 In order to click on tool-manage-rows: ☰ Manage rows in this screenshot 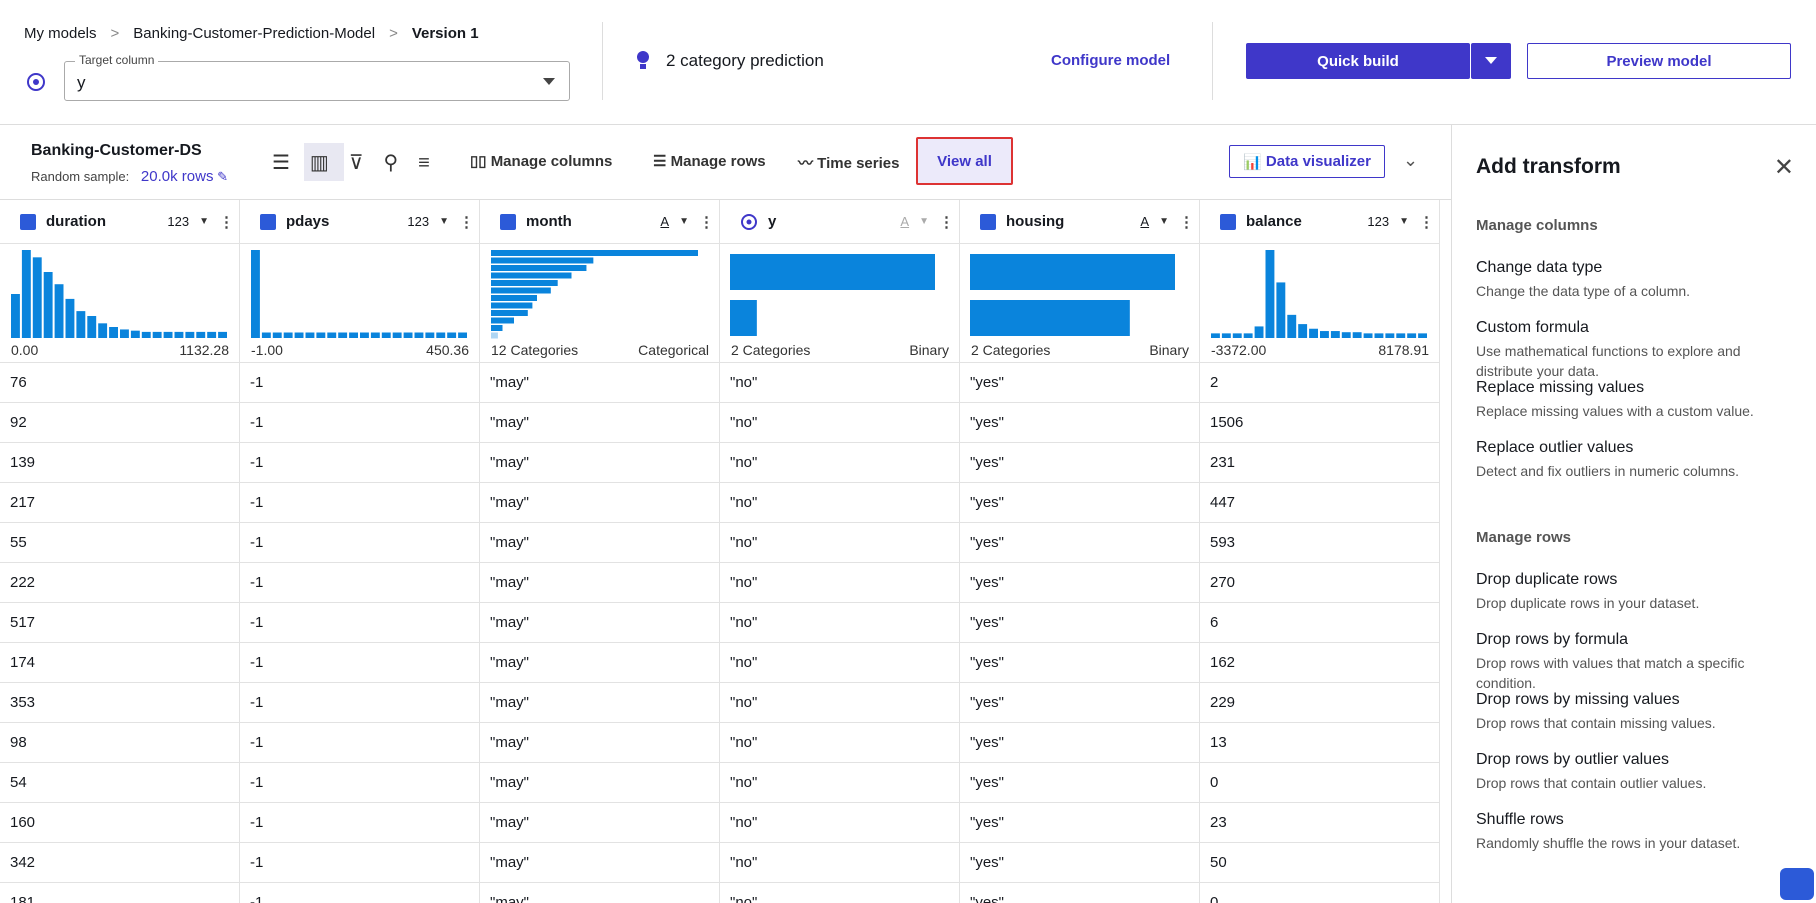, I will do `click(709, 161)`.